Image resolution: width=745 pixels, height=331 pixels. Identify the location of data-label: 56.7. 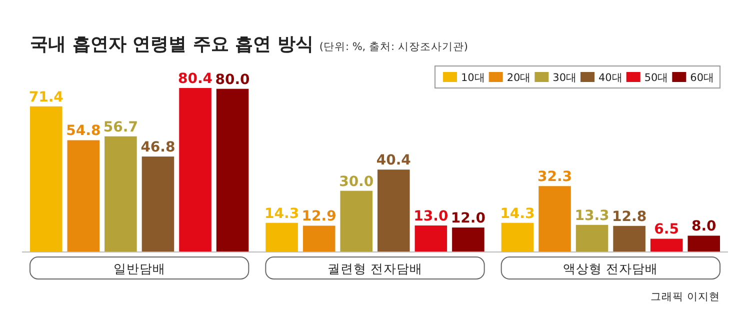
(120, 127).